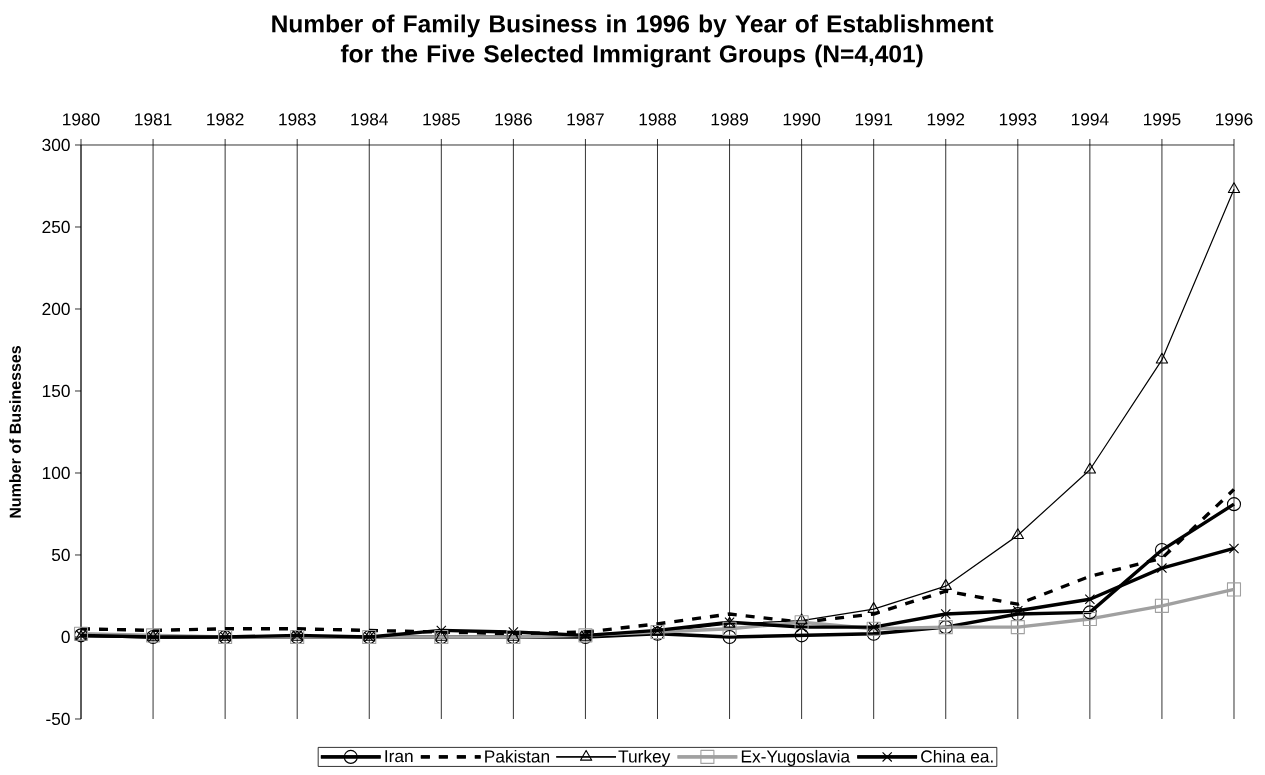  Describe the element at coordinates (513, 119) in the screenshot. I see `x-tick-label: 1986` at that location.